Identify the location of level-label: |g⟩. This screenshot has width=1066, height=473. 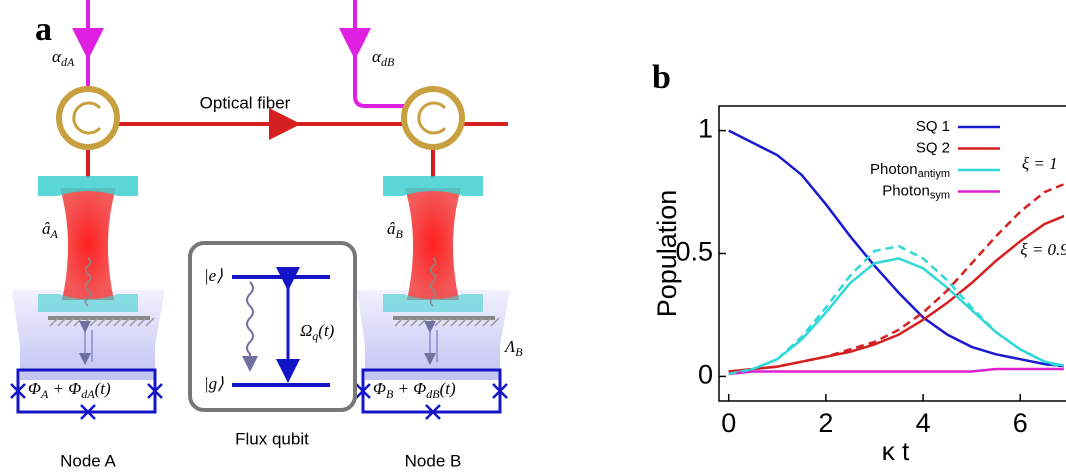
(214, 383).